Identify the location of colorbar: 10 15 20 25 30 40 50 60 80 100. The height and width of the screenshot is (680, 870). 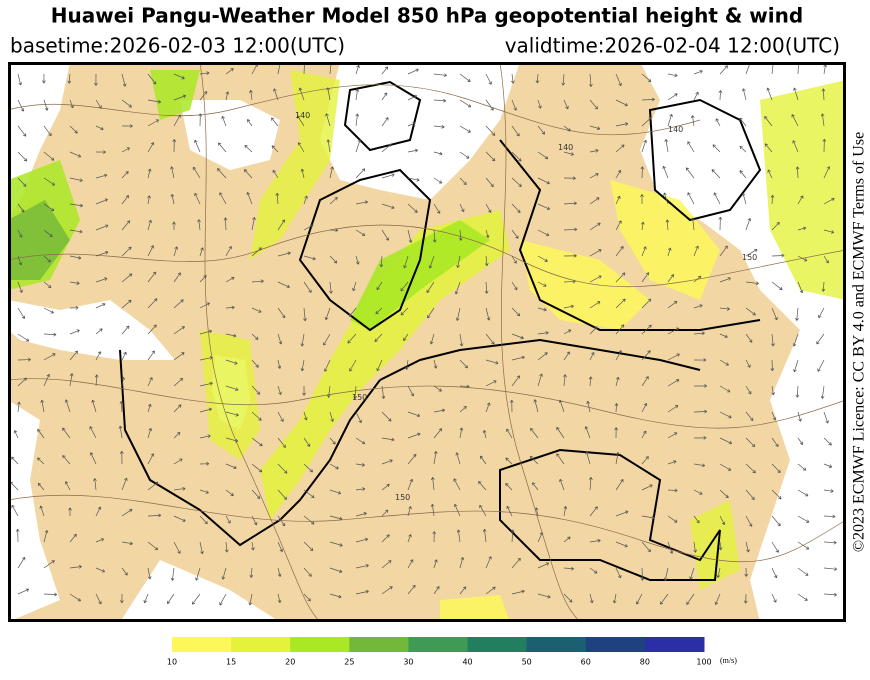
(439, 652).